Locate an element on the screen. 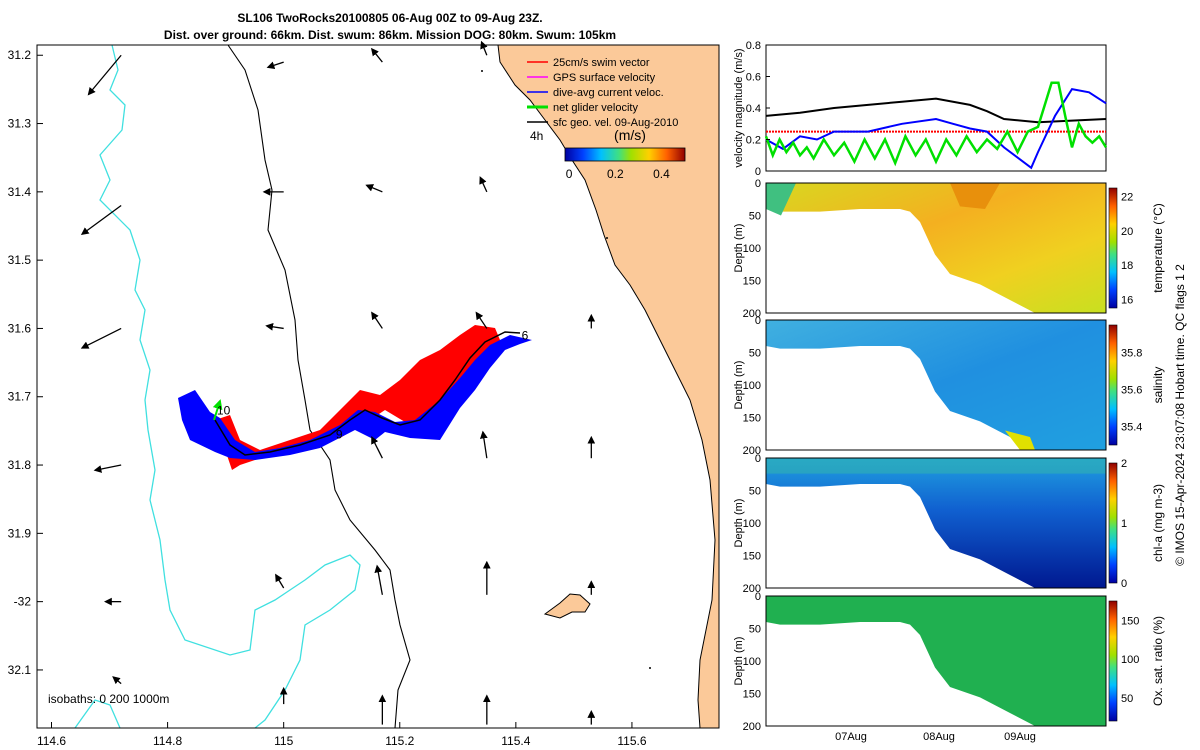  map-y-tick-label: 31.7 is located at coordinates (20, 397).